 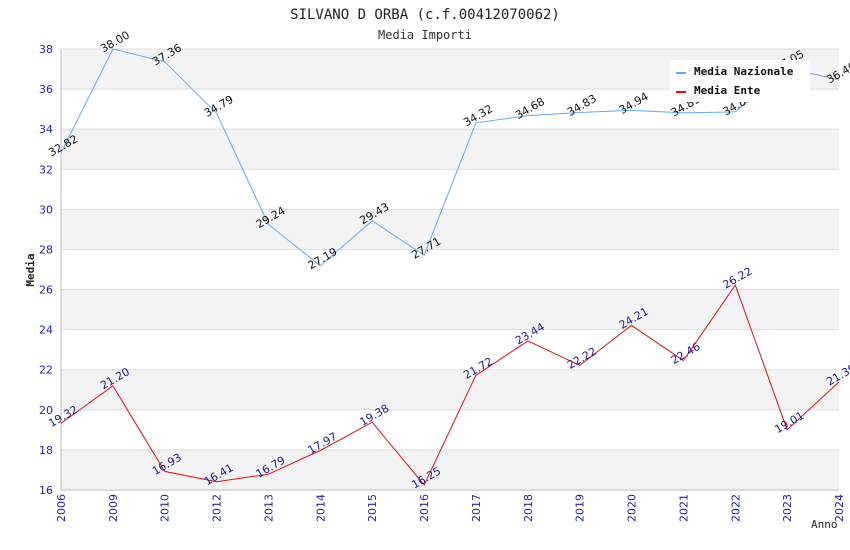 What do you see at coordinates (372, 508) in the screenshot?
I see `x-tick-label: 2015` at bounding box center [372, 508].